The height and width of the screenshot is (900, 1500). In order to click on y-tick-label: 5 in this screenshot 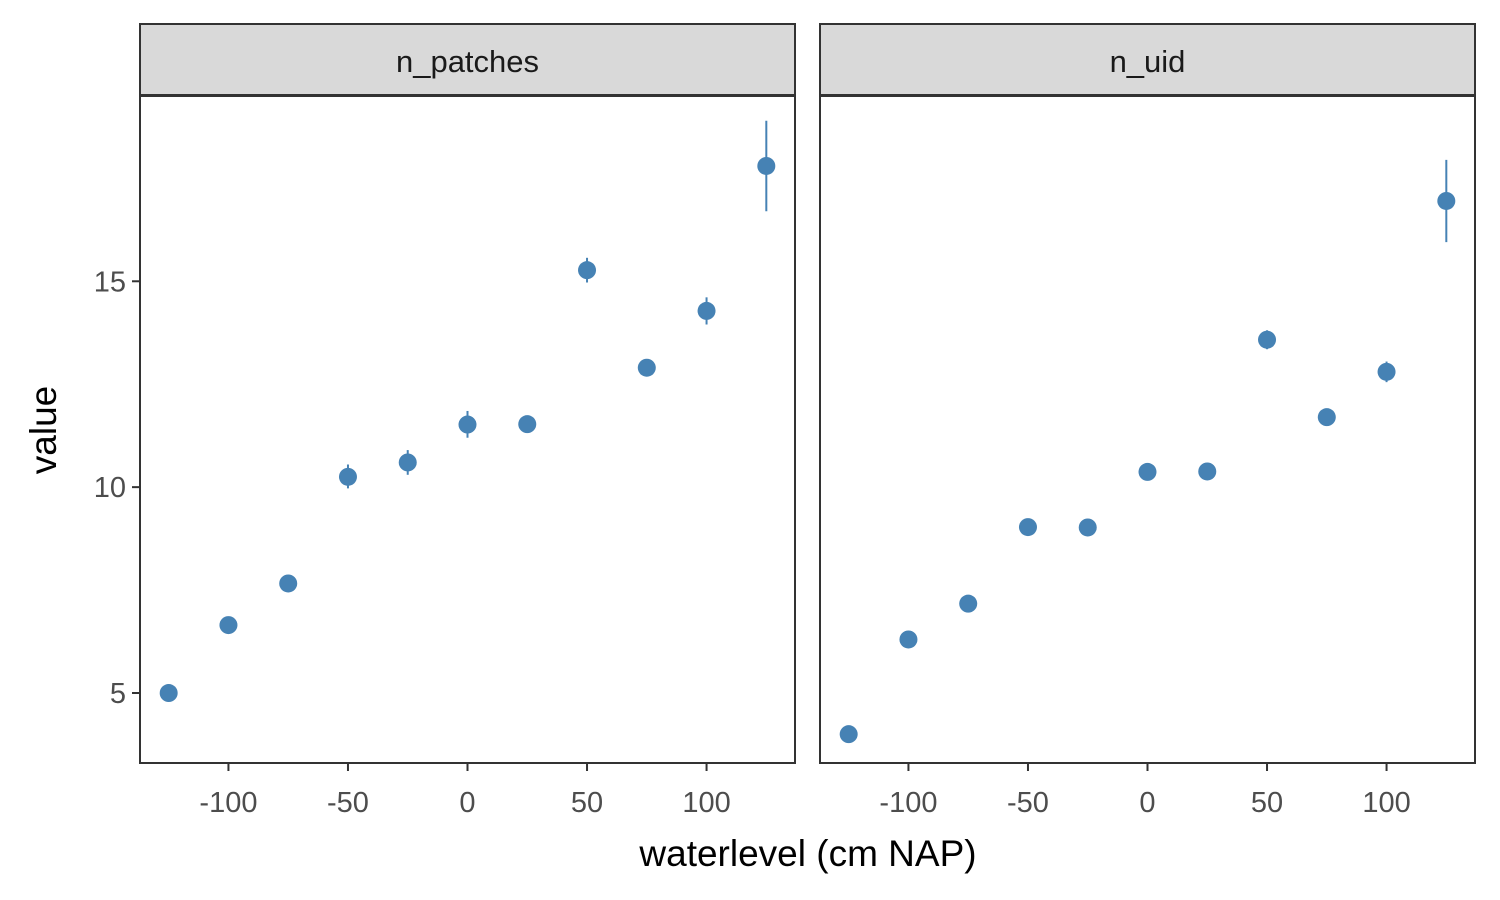, I will do `click(118, 694)`.